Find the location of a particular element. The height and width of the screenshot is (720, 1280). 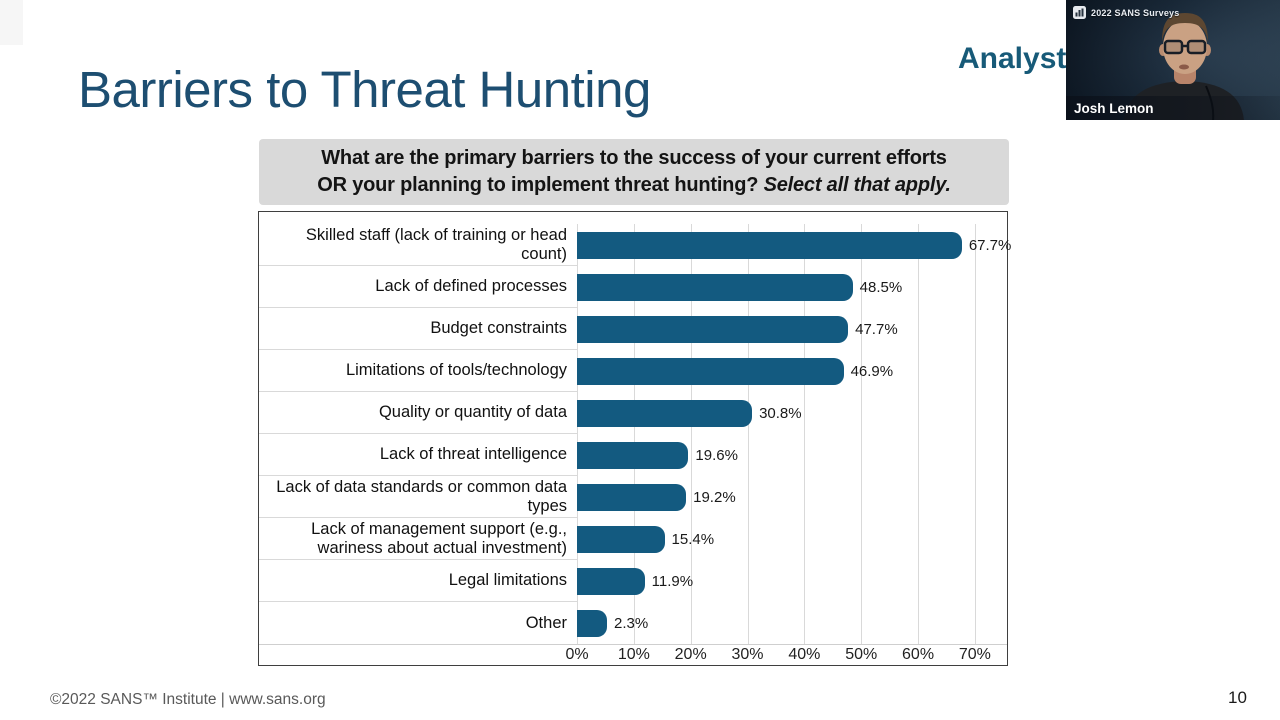

value-label: 30.8% is located at coordinates (780, 413).